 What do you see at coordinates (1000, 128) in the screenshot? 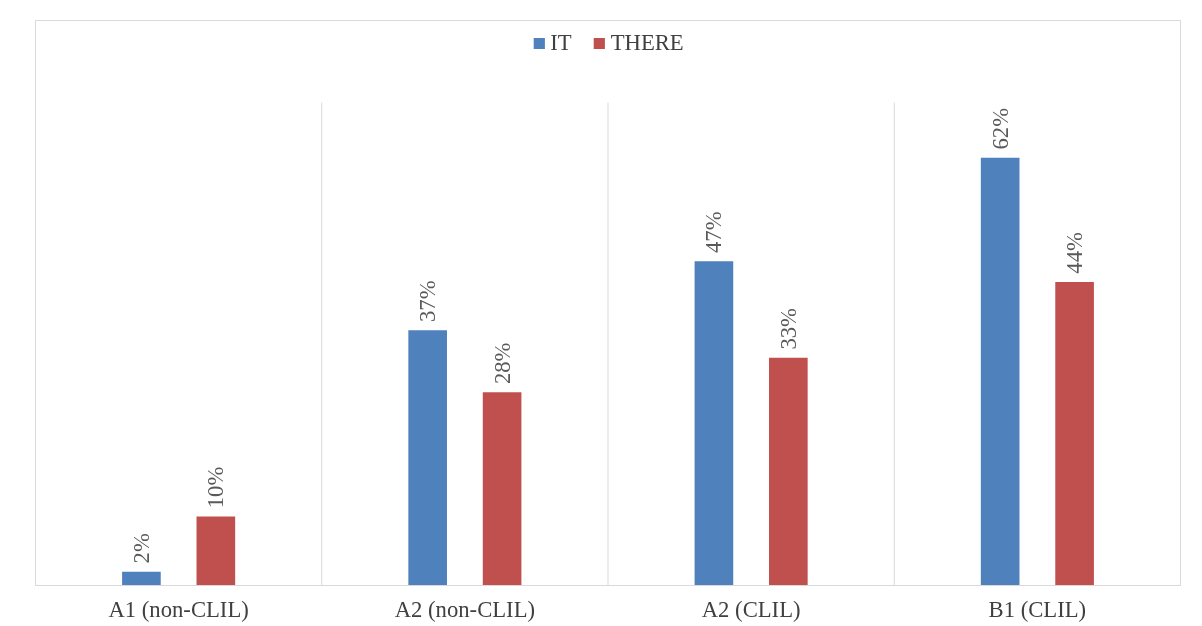
I see `data-label: 62%` at bounding box center [1000, 128].